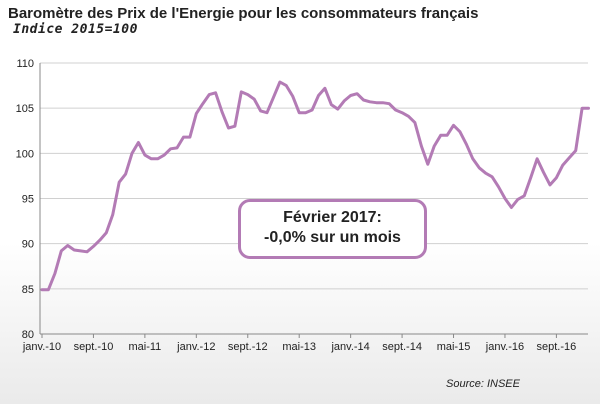 This screenshot has height=404, width=600. I want to click on chart-subtitle: Indice 2015=100, so click(75, 29).